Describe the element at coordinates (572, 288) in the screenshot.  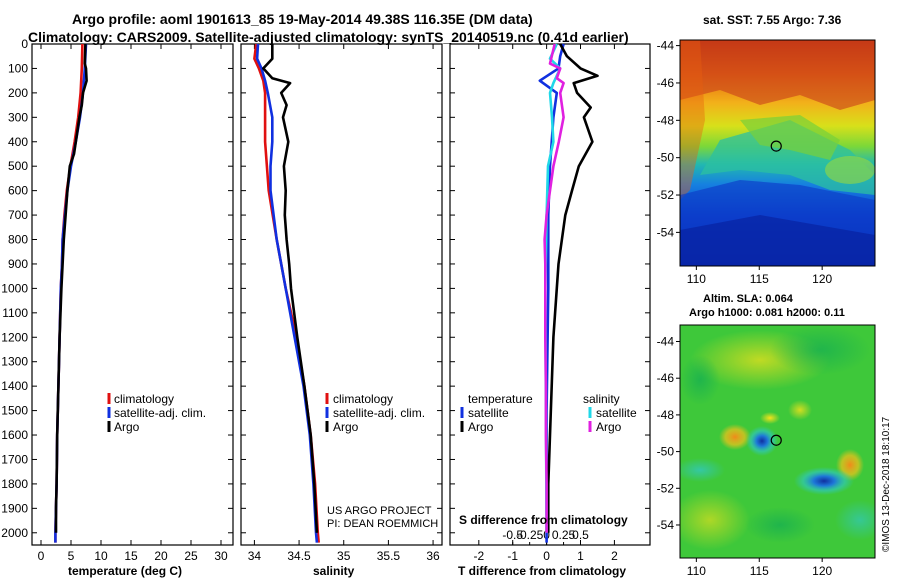
I see `difference-line-temperature-argo` at that location.